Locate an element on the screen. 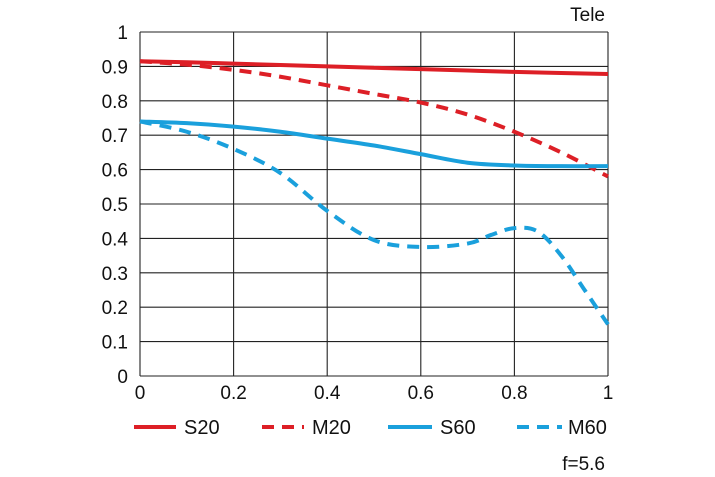  x-tick-label: 0.4 is located at coordinates (327, 393).